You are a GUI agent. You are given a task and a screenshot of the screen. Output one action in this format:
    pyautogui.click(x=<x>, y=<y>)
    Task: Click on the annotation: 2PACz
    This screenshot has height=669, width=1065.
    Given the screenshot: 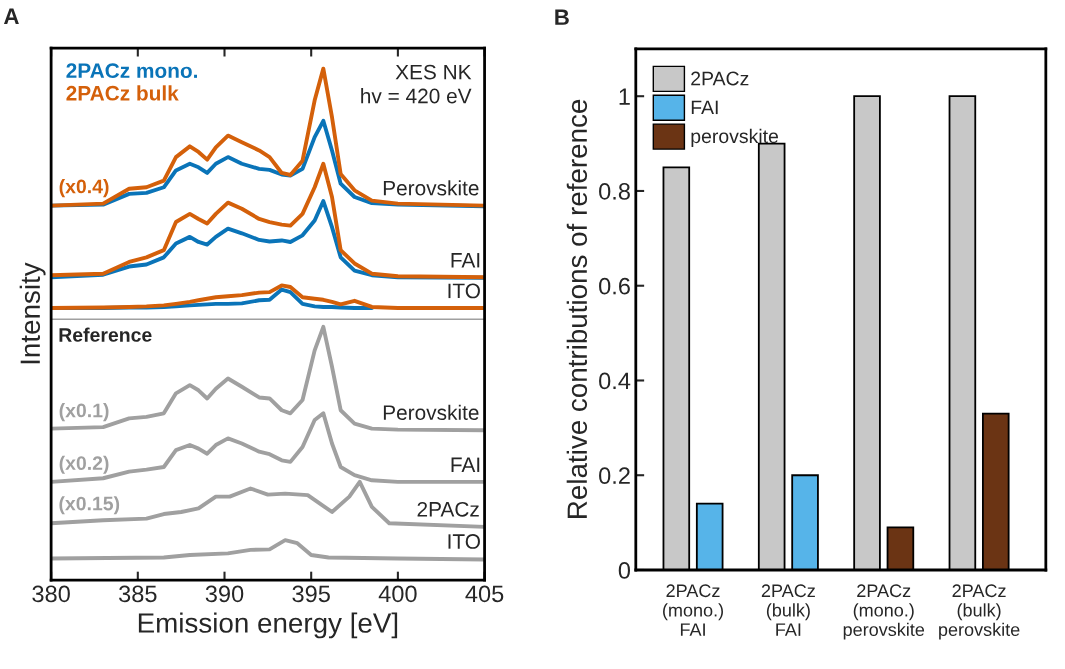 What is the action you would take?
    pyautogui.click(x=448, y=509)
    